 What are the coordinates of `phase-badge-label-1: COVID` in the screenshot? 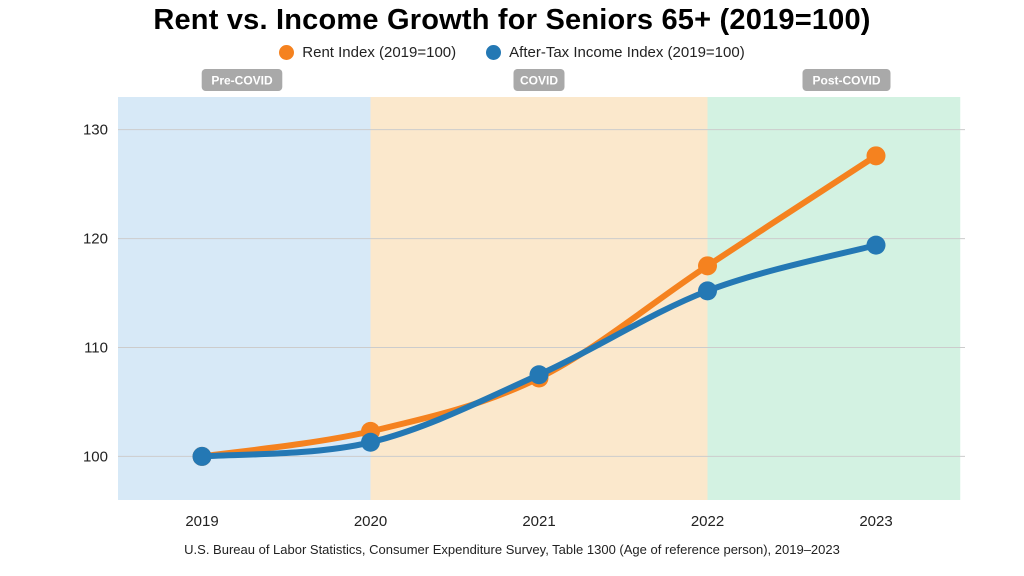 It's located at (539, 81).